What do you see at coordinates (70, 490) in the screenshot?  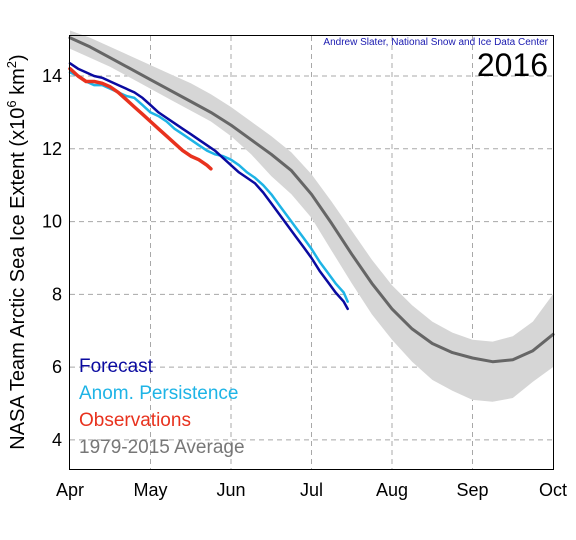 I see `x-tick-label: Apr` at bounding box center [70, 490].